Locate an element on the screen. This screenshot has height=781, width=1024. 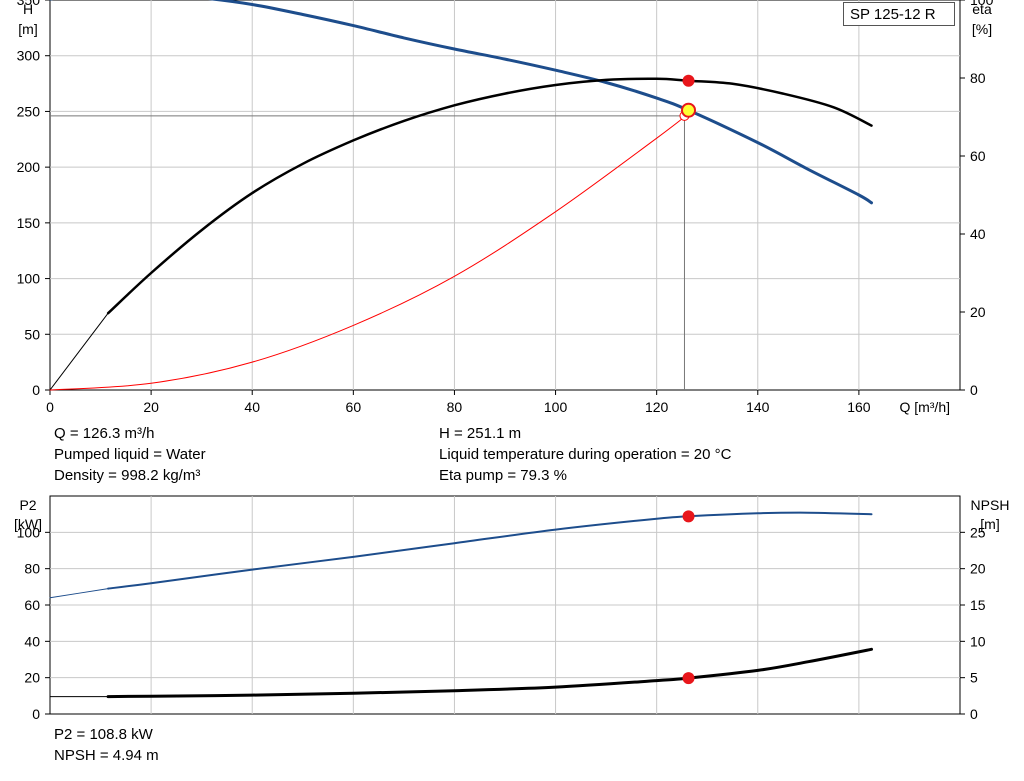
head-duty-marker is located at coordinates (689, 110).